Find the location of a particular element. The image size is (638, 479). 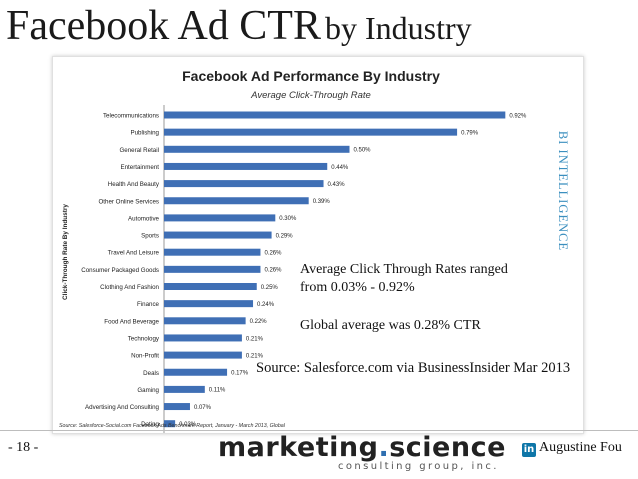

ctr-range-note-line2: from 0.03% - 0.92% is located at coordinates (357, 287).